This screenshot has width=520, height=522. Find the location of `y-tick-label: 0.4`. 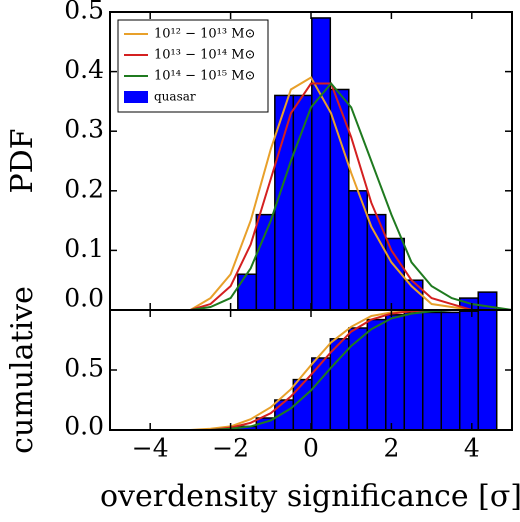

y-tick-label: 0.4 is located at coordinates (84, 69).